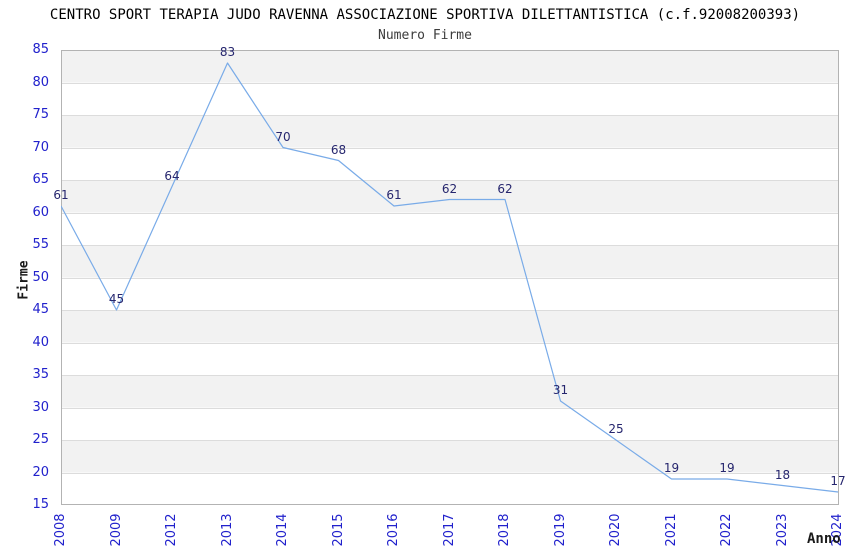 The image size is (850, 550). What do you see at coordinates (40, 504) in the screenshot?
I see `y-tick-label: 15` at bounding box center [40, 504].